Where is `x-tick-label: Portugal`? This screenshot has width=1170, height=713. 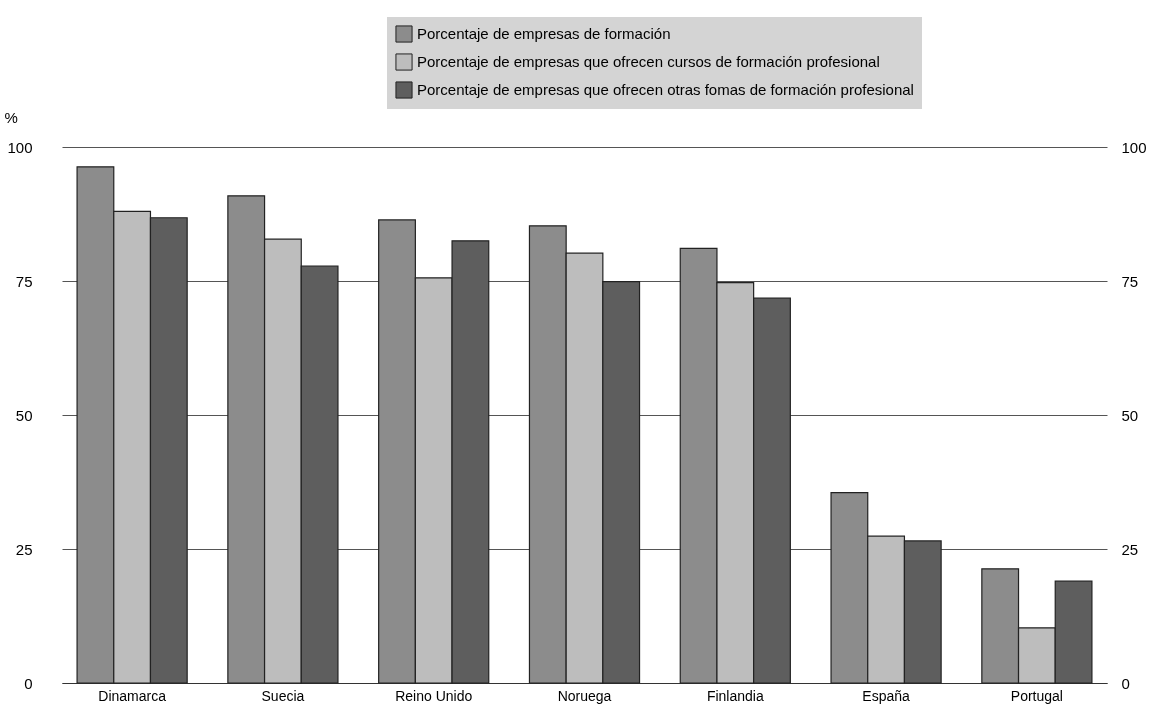 x-tick-label: Portugal is located at coordinates (1036, 695).